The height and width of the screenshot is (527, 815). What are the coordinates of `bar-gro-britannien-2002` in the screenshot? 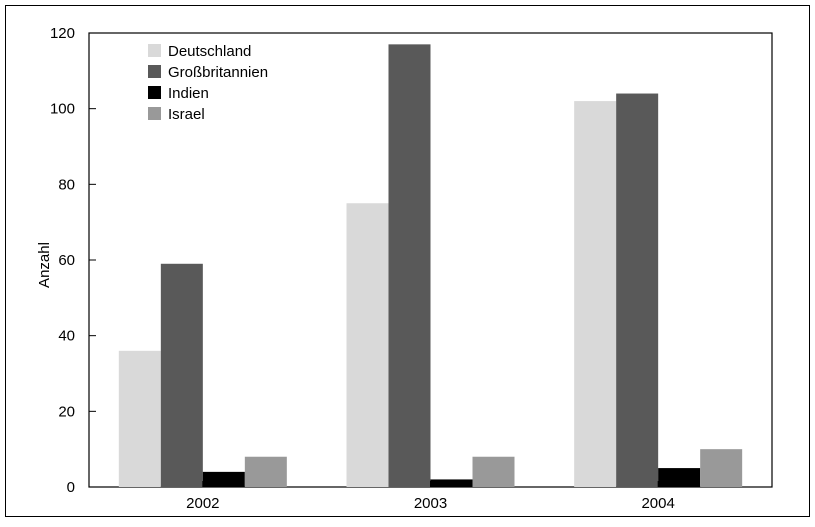 It's located at (181, 375).